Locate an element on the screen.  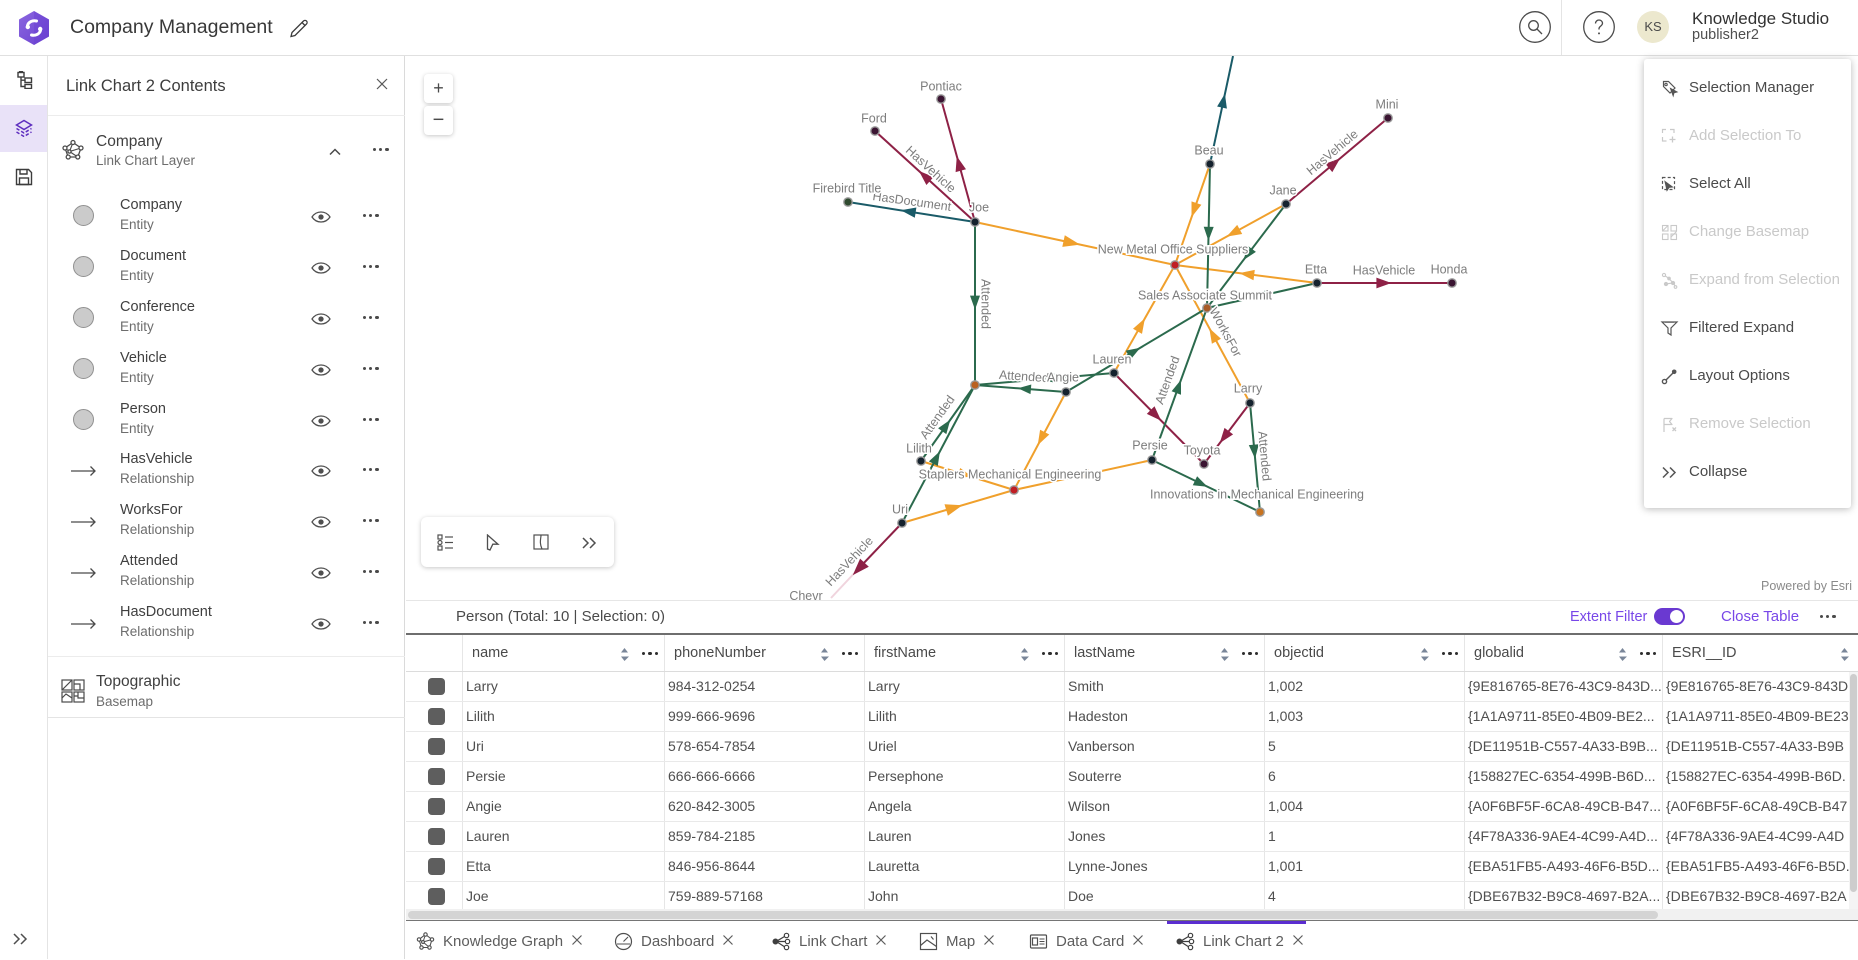
svg-text: Lilith is located at coordinates (919, 449).